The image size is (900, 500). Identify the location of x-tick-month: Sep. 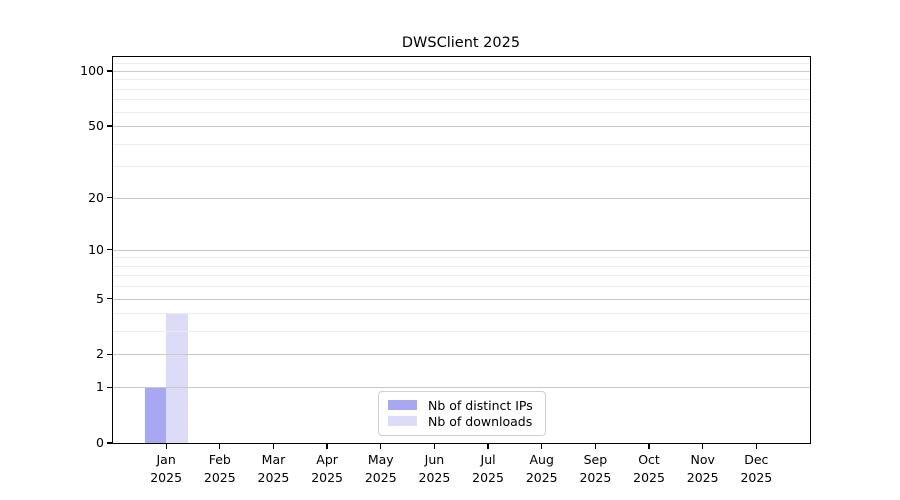
(595, 459).